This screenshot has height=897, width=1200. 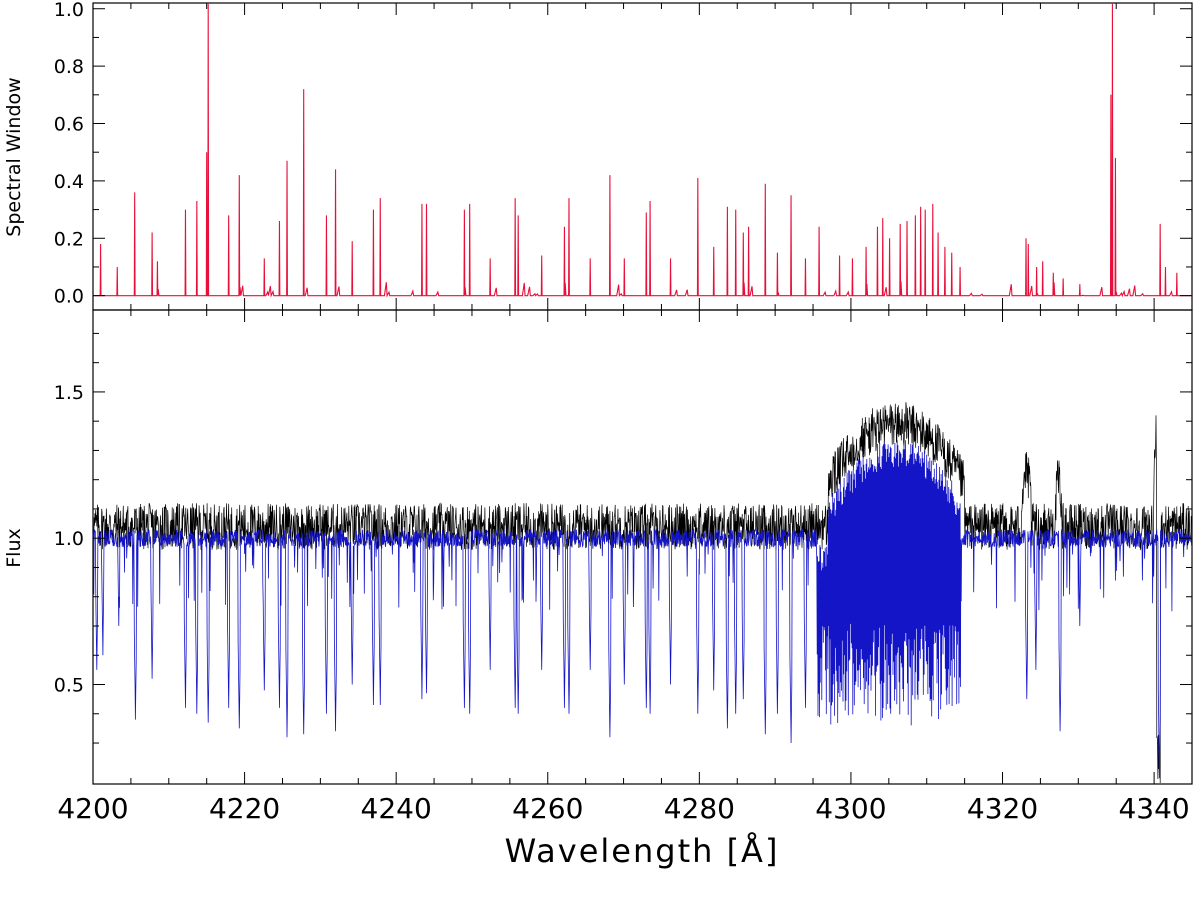 What do you see at coordinates (396, 808) in the screenshot?
I see `x-tick-label: 4240` at bounding box center [396, 808].